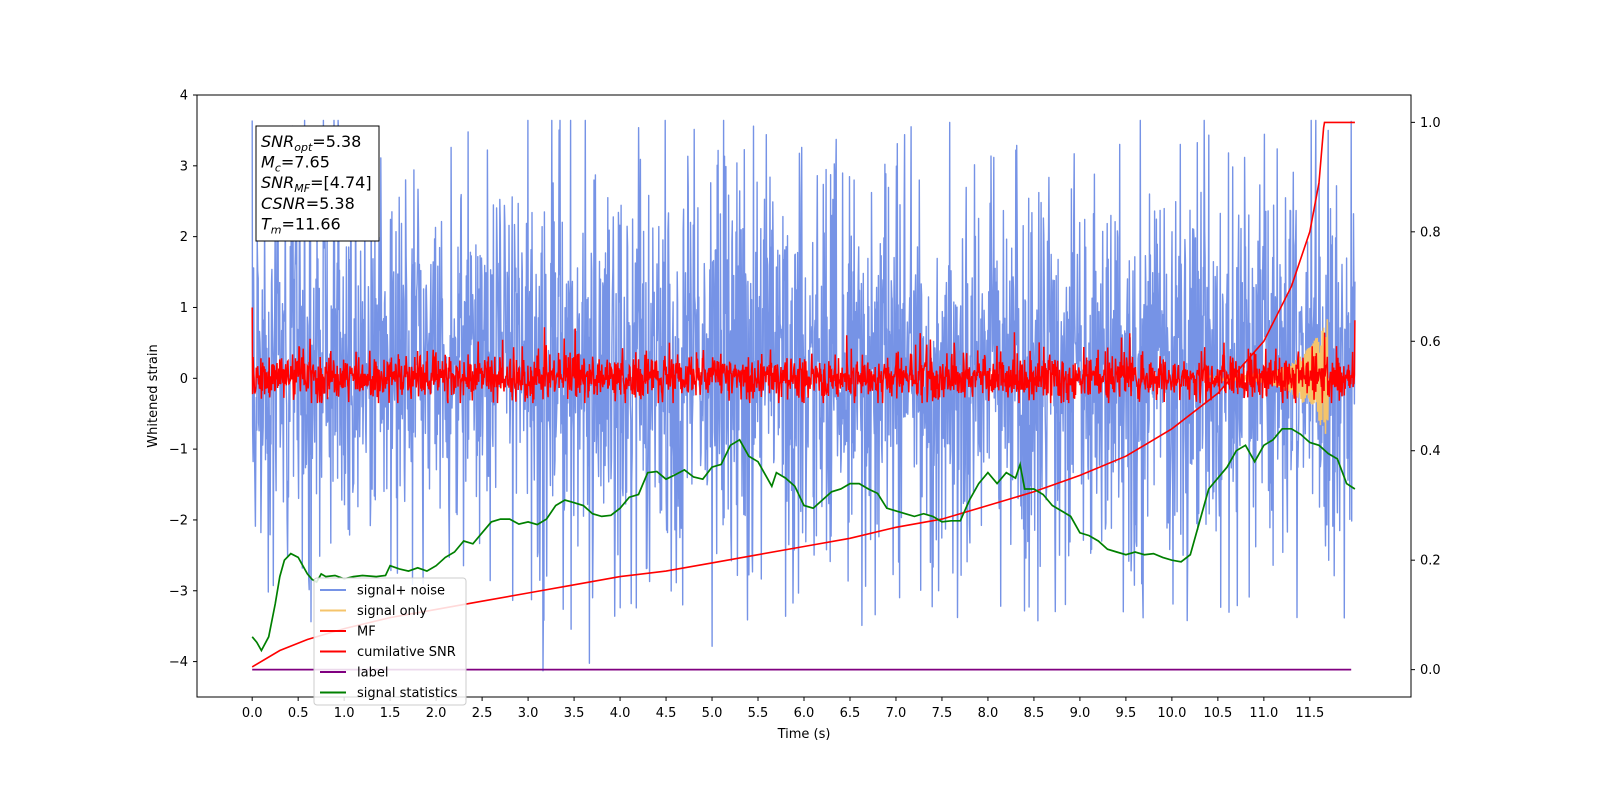  Describe the element at coordinates (1430, 670) in the screenshot. I see `y2-tick-label: 0.0` at that location.